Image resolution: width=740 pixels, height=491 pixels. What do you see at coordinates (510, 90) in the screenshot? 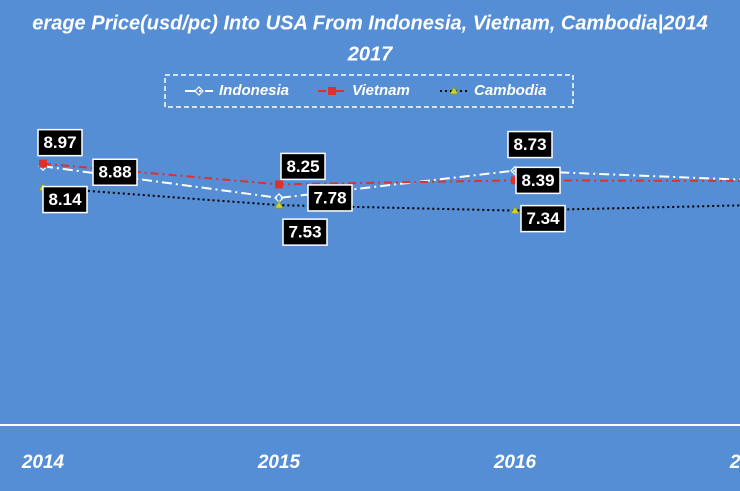
I see `legend-label: Cambodia` at bounding box center [510, 90].